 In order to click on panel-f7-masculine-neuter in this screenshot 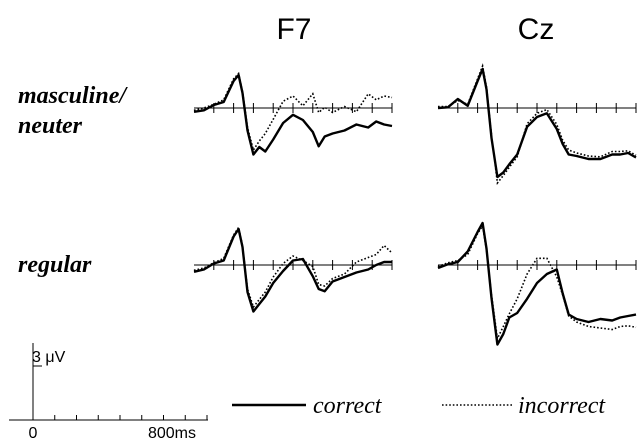, I will do `click(293, 113)`.